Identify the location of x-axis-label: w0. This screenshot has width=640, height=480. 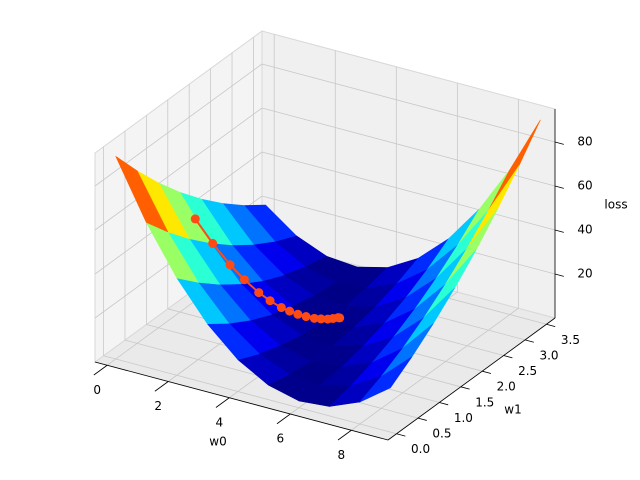
(217, 442).